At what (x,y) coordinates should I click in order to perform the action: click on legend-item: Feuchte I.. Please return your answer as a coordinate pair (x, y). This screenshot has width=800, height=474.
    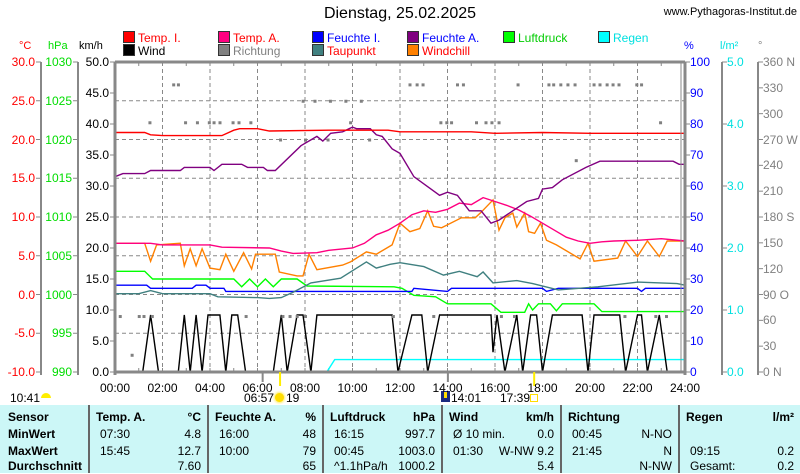
    Looking at the image, I should click on (346, 38).